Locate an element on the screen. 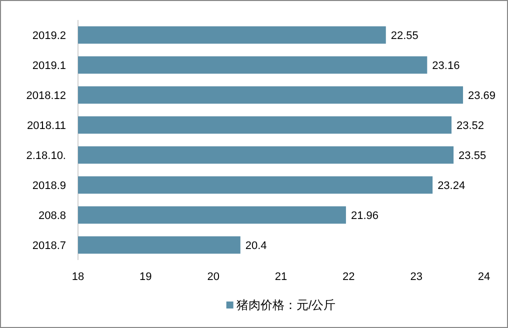 The height and width of the screenshot is (328, 508). data-label: 22.55 is located at coordinates (404, 36).